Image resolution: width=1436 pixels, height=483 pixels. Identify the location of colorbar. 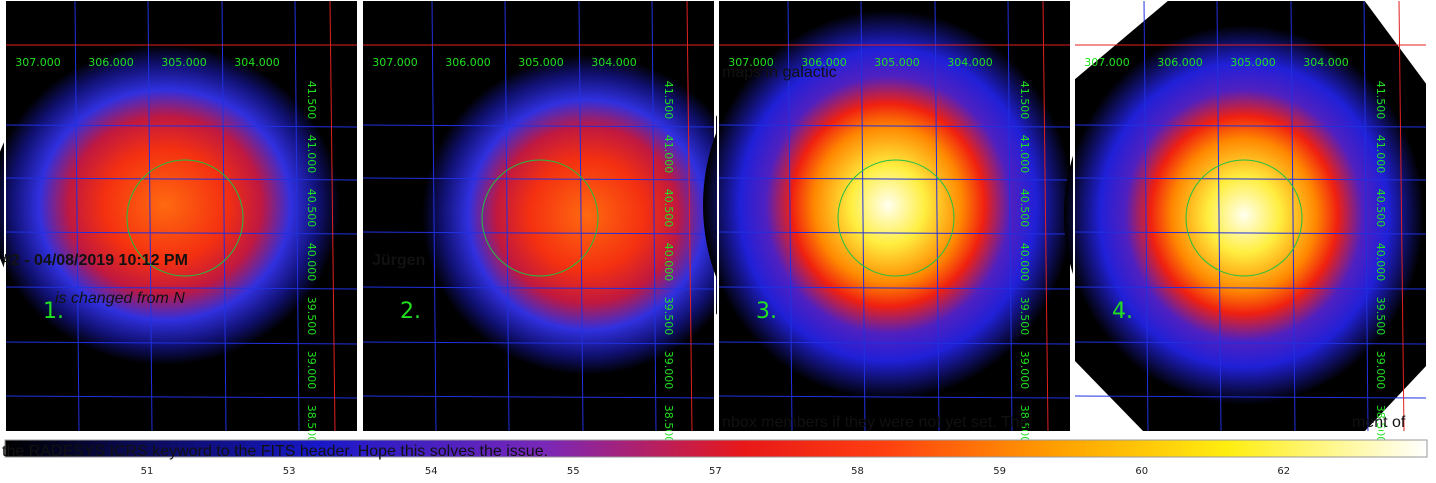
(716, 448).